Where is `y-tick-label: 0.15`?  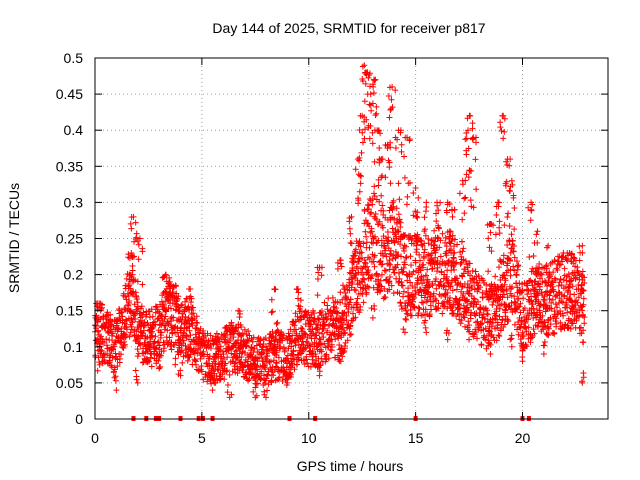
y-tick-label: 0.15 is located at coordinates (69, 311).